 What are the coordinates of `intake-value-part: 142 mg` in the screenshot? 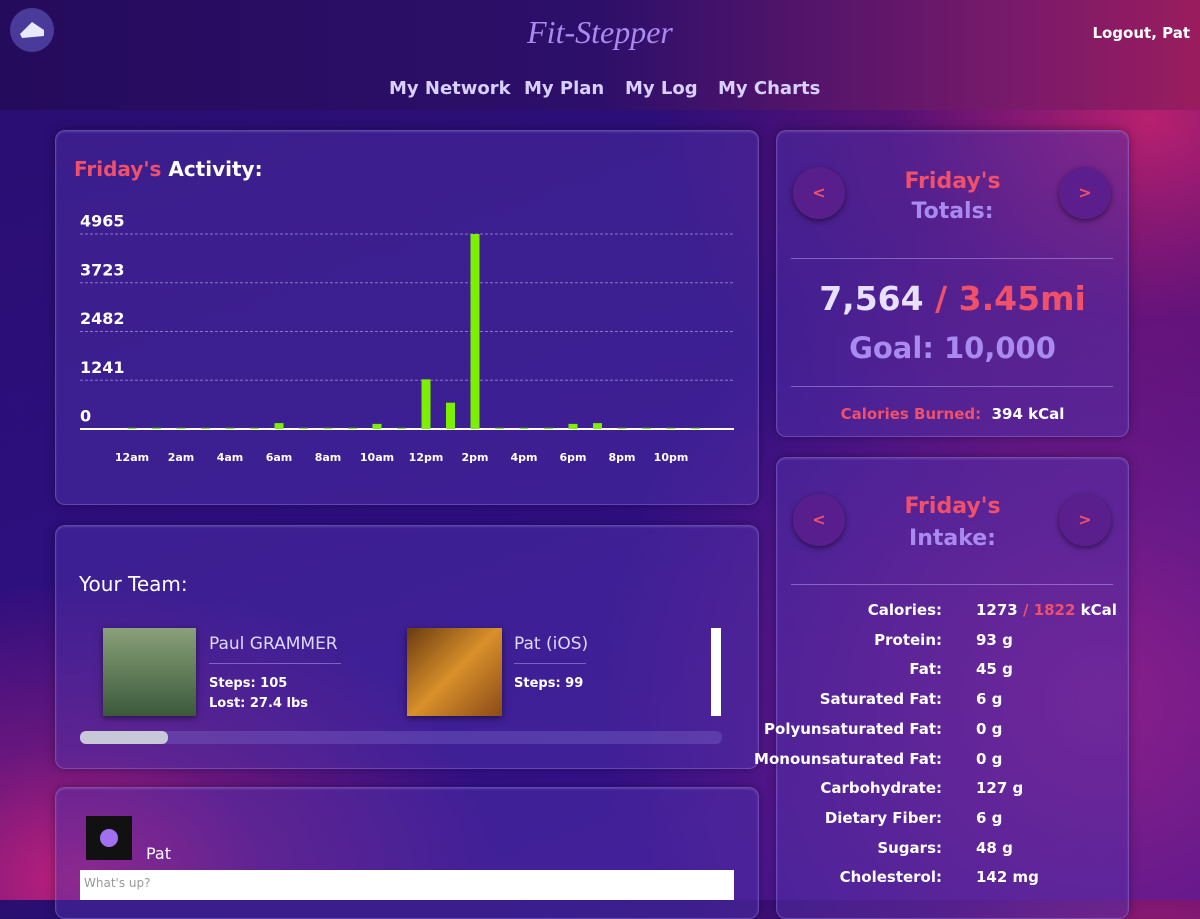 It's located at (1007, 877).